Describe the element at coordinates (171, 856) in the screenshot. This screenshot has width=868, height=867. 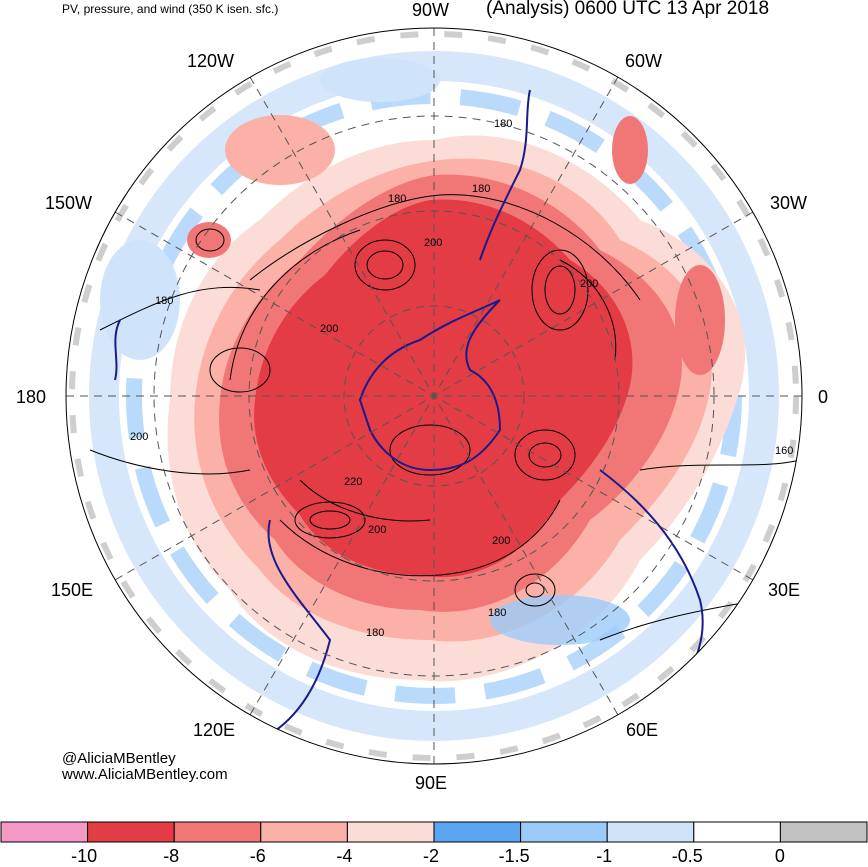
I see `colorbar-tick-label: -8` at that location.